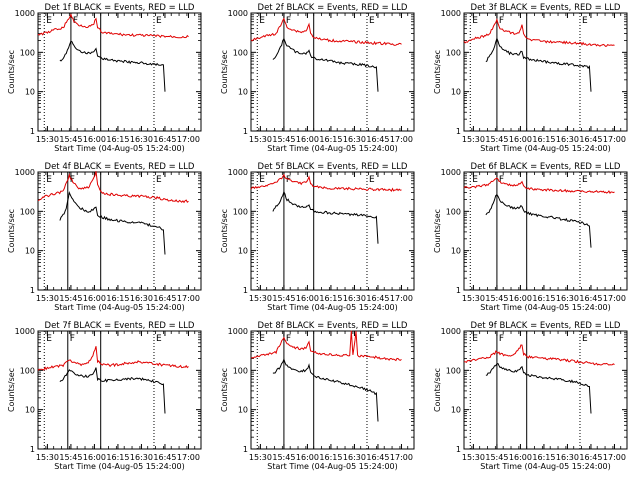 The width and height of the screenshot is (640, 480). What do you see at coordinates (333, 326) in the screenshot?
I see `panel-title: Det 8f BLACK = Events, RED = LLD` at bounding box center [333, 326].